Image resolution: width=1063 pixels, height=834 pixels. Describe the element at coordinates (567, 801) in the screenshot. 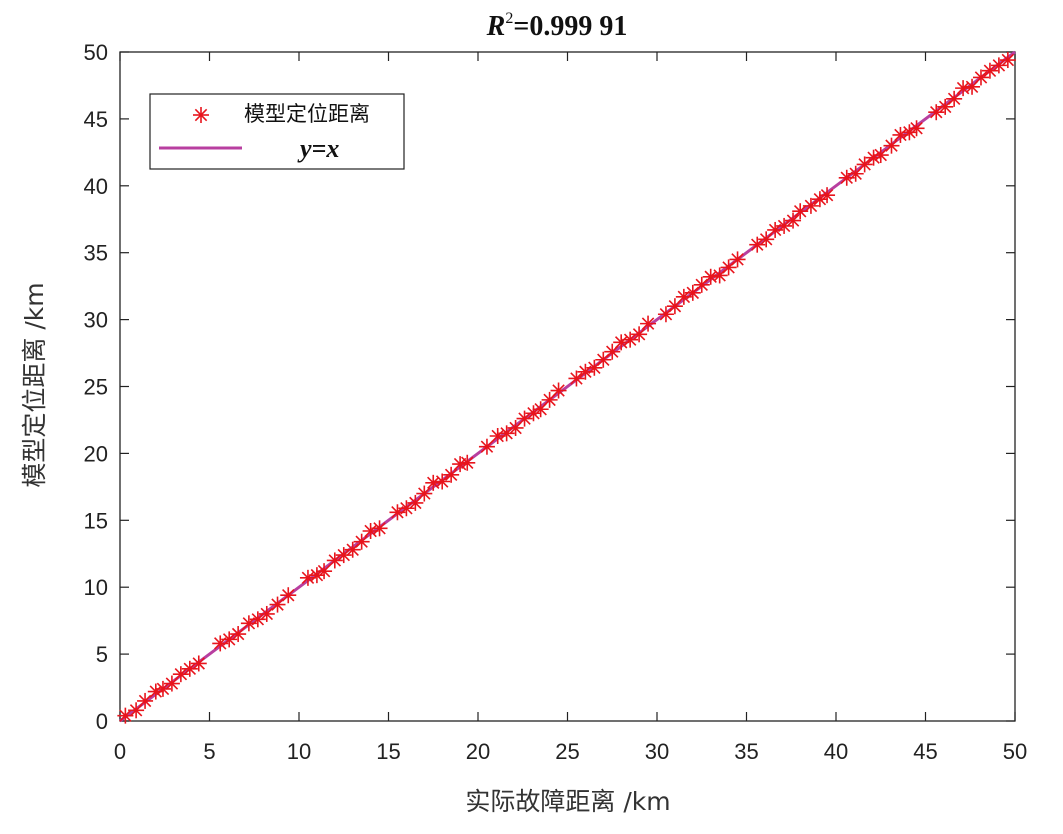

I see `x-axis-label: 实际故障距离 /km` at that location.